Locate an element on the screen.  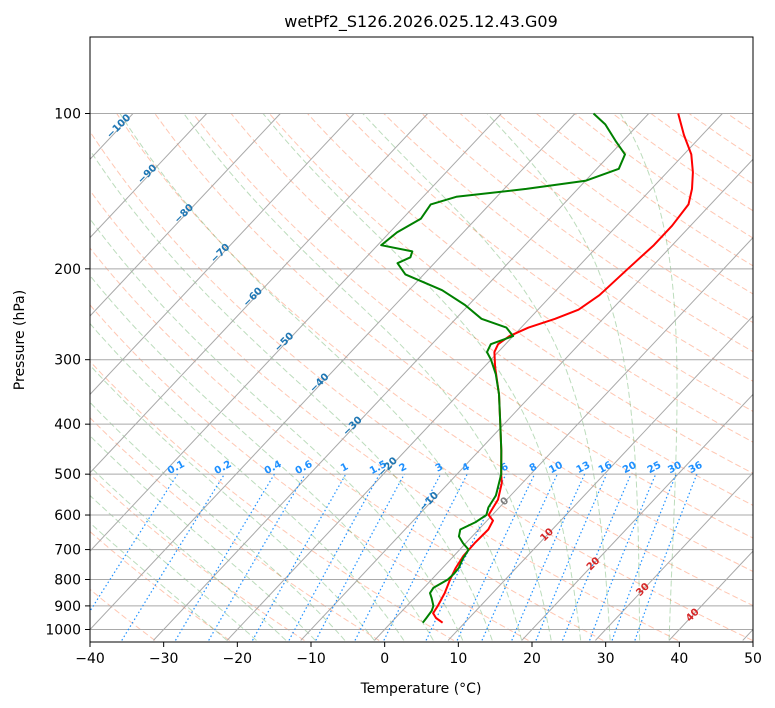
mixing-ratio-label: 8 is located at coordinates (533, 467).